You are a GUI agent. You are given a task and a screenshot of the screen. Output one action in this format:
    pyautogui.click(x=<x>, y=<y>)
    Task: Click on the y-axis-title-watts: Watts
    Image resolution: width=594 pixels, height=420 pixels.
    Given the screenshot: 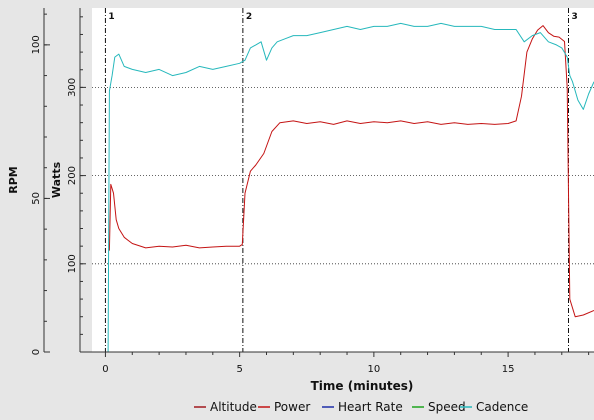 What is the action you would take?
    pyautogui.click(x=56, y=179)
    